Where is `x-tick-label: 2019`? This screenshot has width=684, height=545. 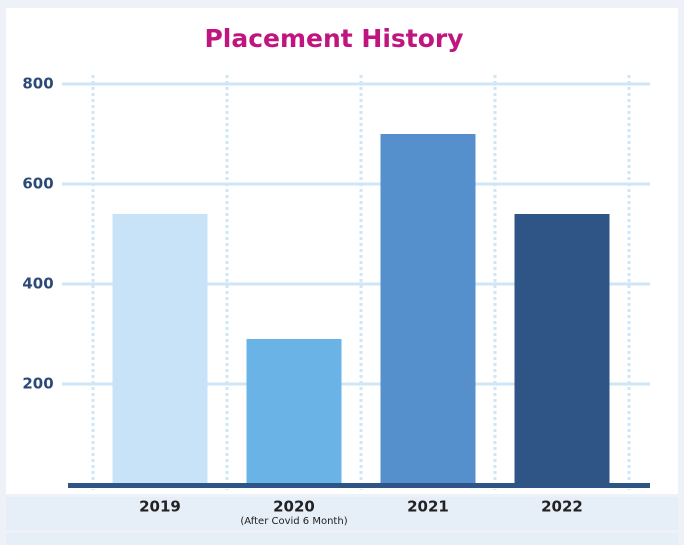 x-tick-label: 2019 is located at coordinates (160, 507).